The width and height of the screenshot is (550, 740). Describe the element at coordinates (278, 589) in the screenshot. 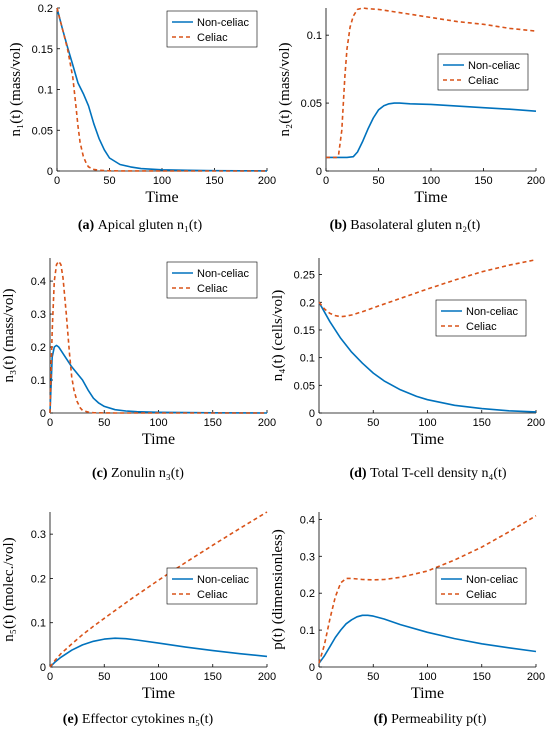

I see `y-axis-label: p(t) (dimensionless)` at that location.